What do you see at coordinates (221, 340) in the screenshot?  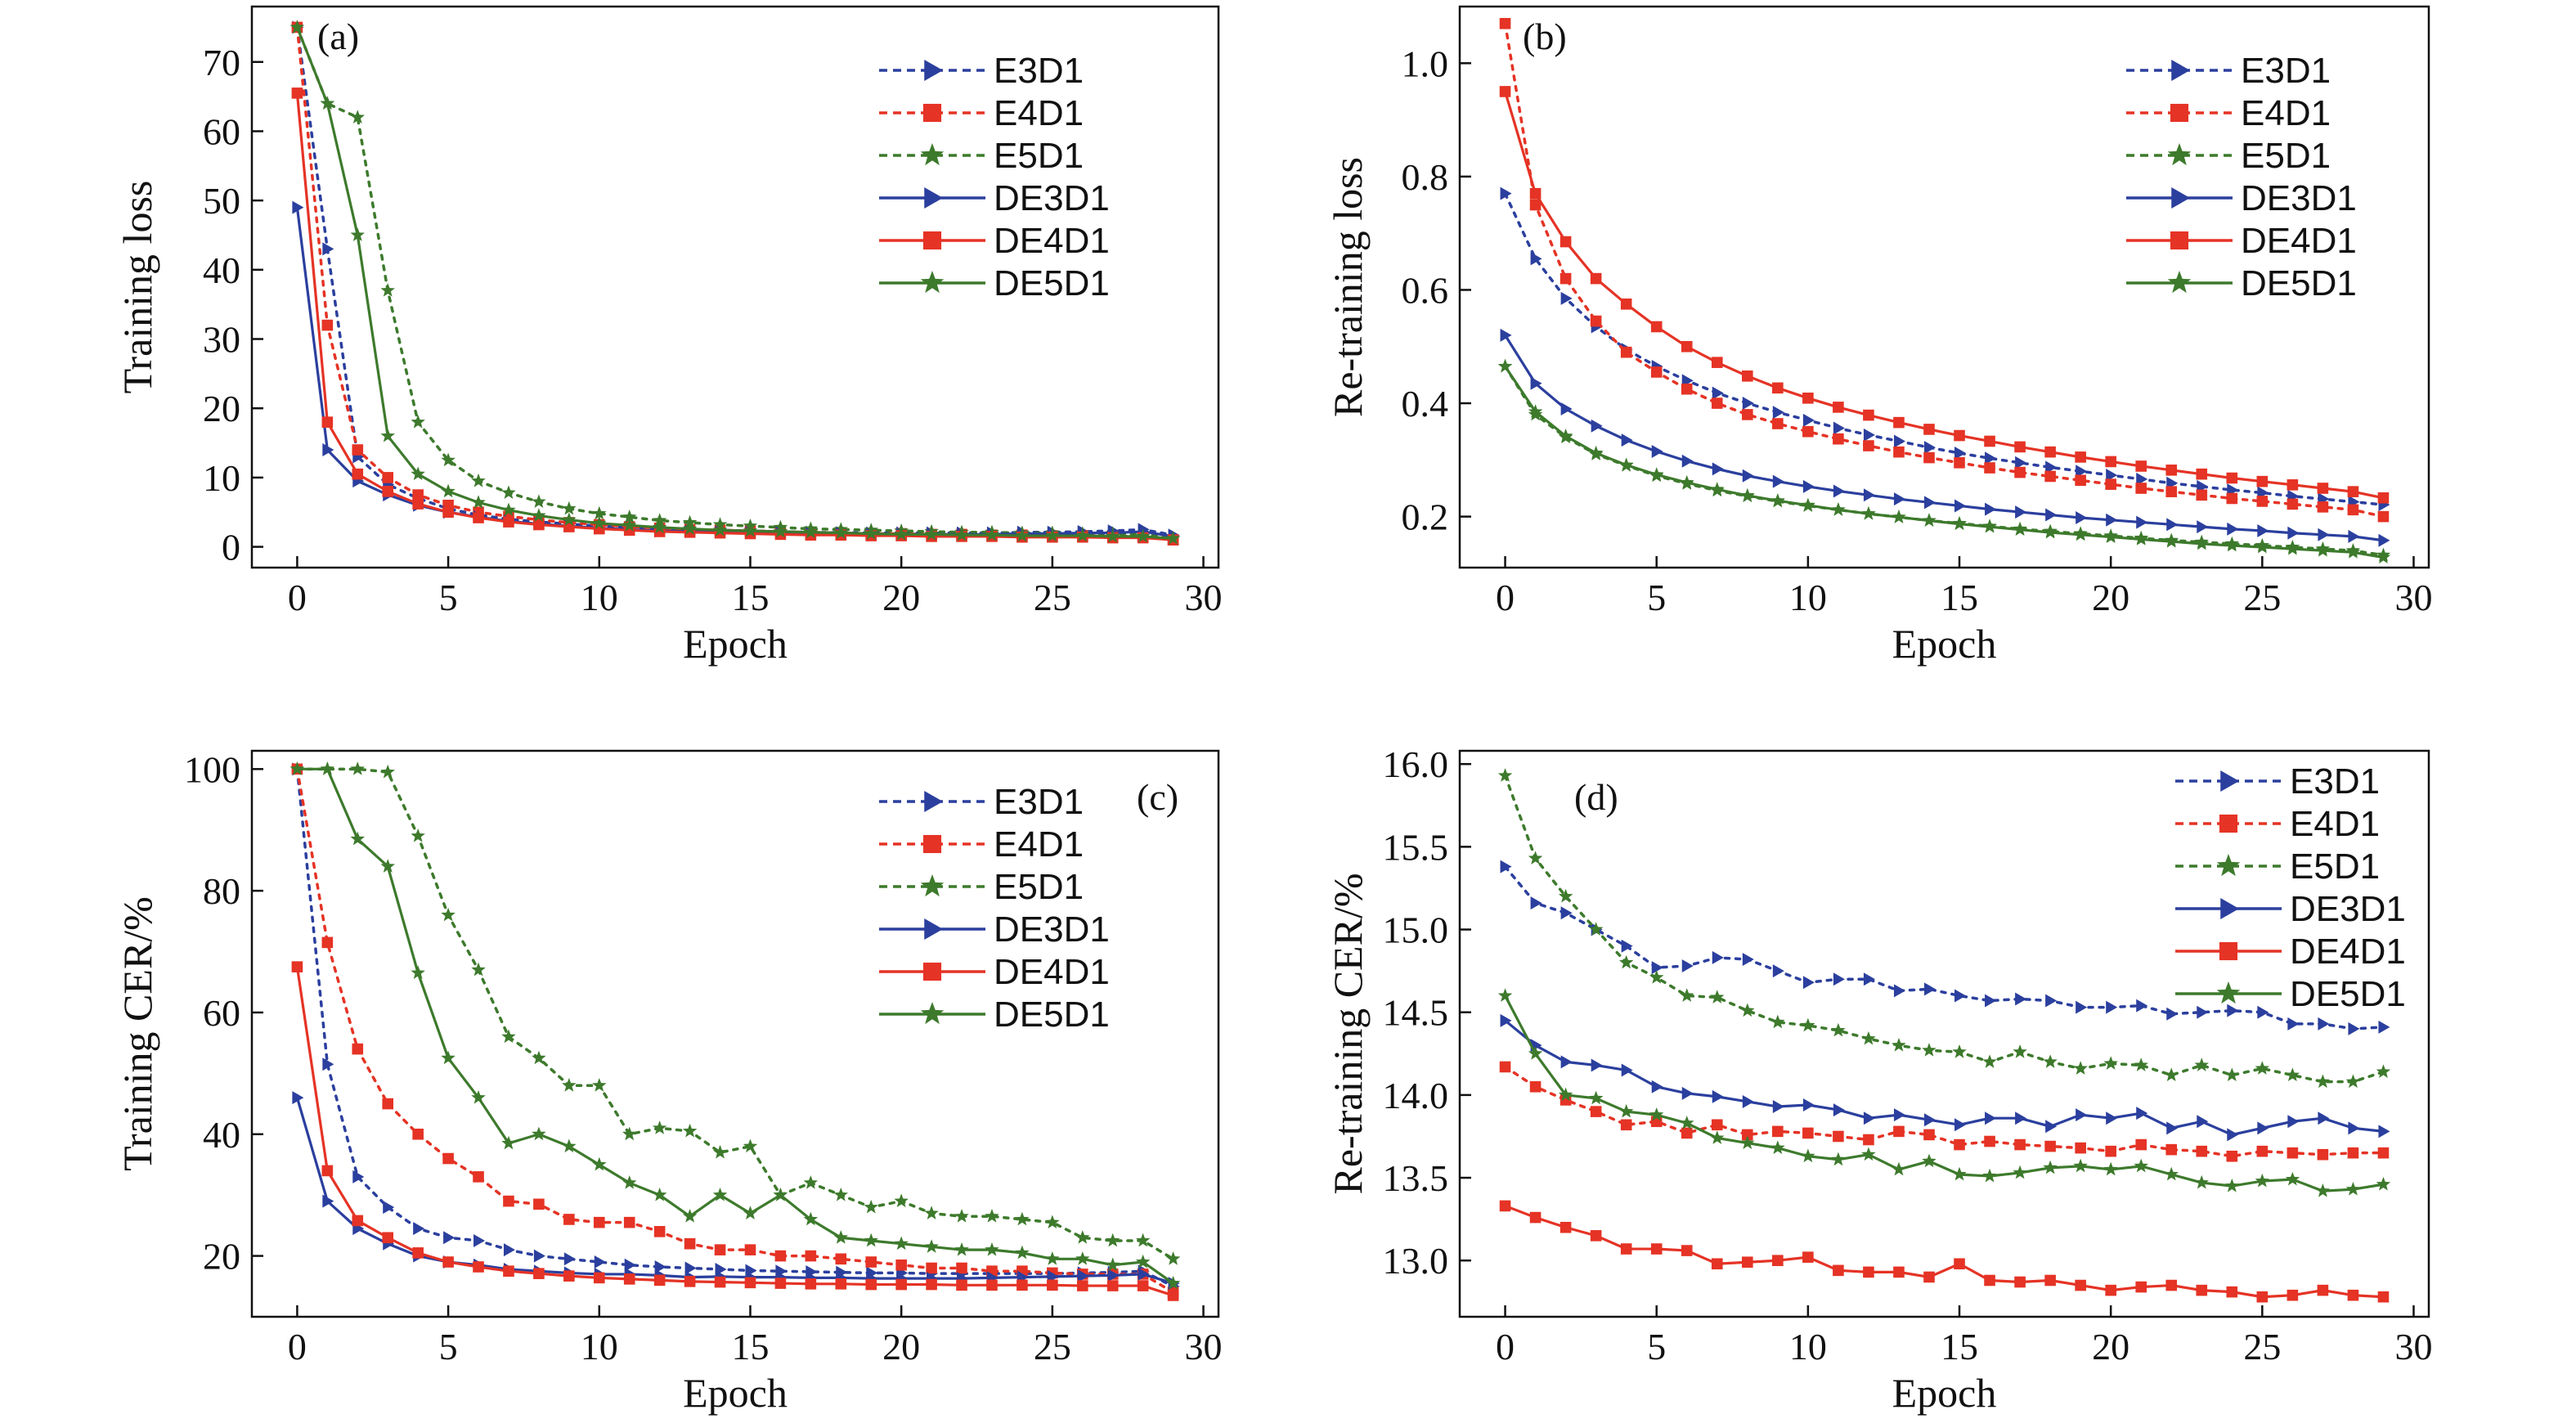 I see `y-tick-label: 30` at bounding box center [221, 340].